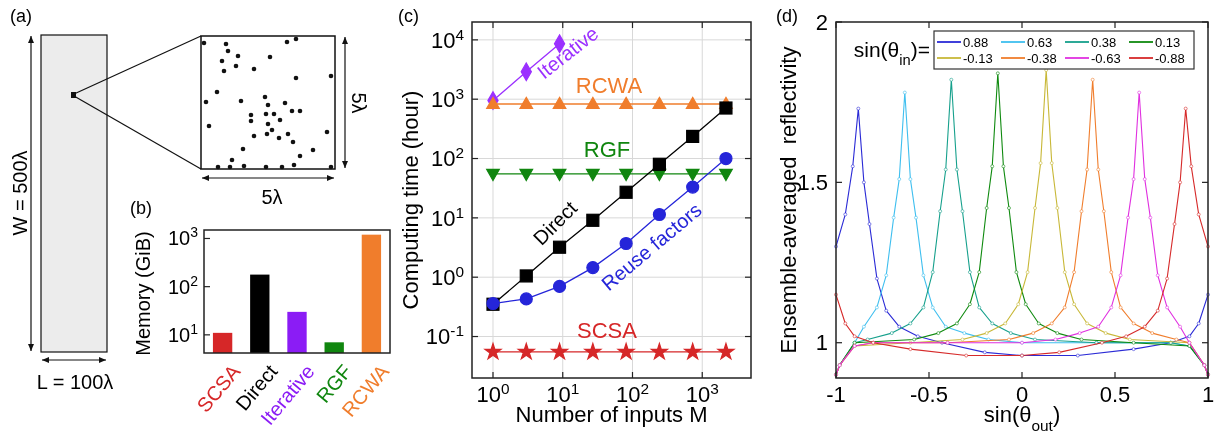  What do you see at coordinates (1170, 58) in the screenshot?
I see `legend-label: -0.88` at bounding box center [1170, 58].